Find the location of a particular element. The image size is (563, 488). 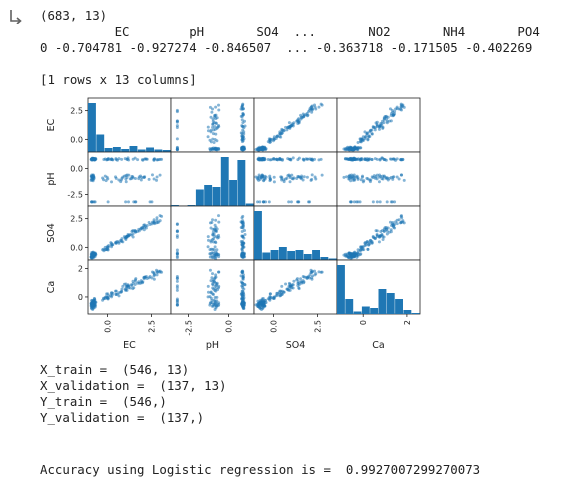

y-validation-shape: Y_validation = (137,) is located at coordinates (122, 417).